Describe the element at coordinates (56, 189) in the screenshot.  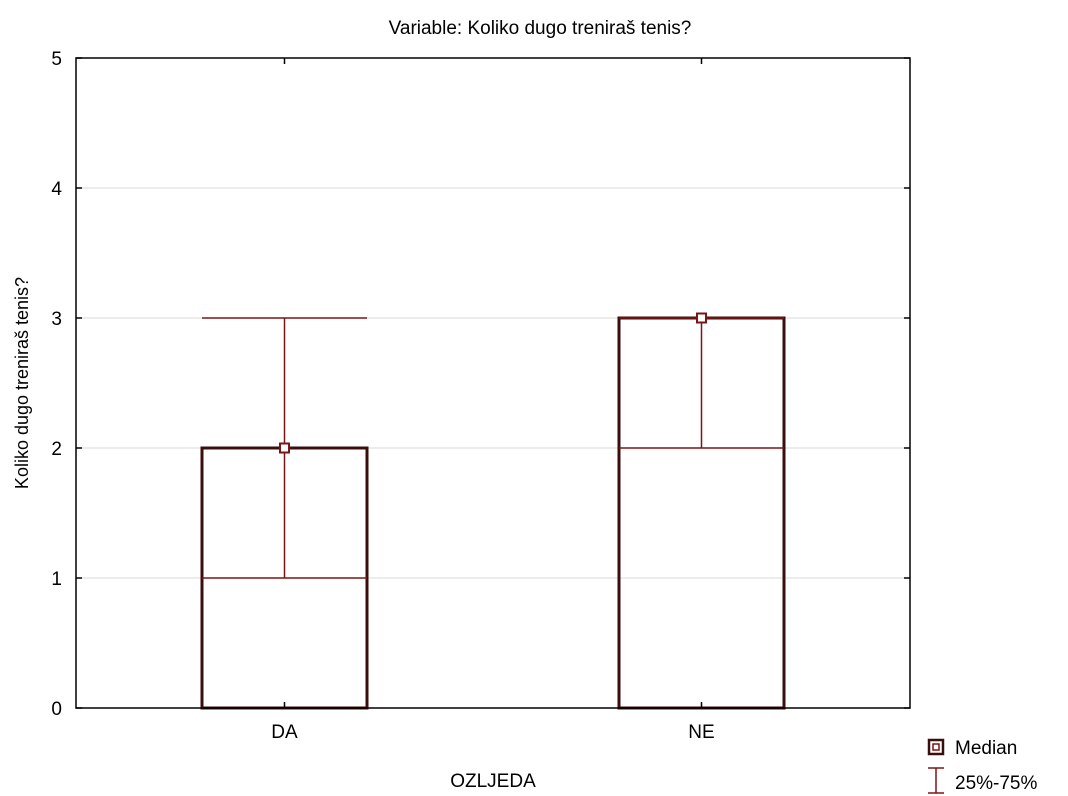
I see `y-tick-label: 4` at that location.